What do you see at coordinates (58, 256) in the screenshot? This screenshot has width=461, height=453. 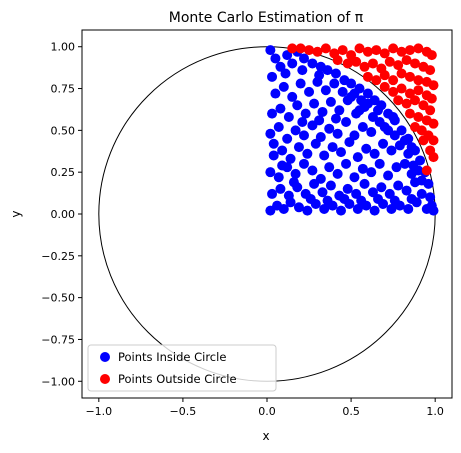 I see `y-tick-label: −0.25` at bounding box center [58, 256].